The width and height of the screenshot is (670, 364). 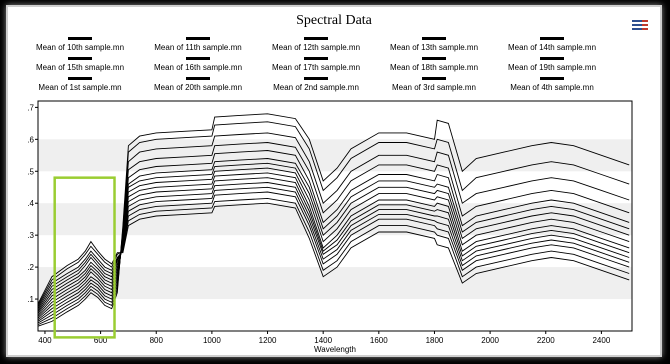 What do you see at coordinates (30, 139) in the screenshot?
I see `y-tick-label: .6` at bounding box center [30, 139].